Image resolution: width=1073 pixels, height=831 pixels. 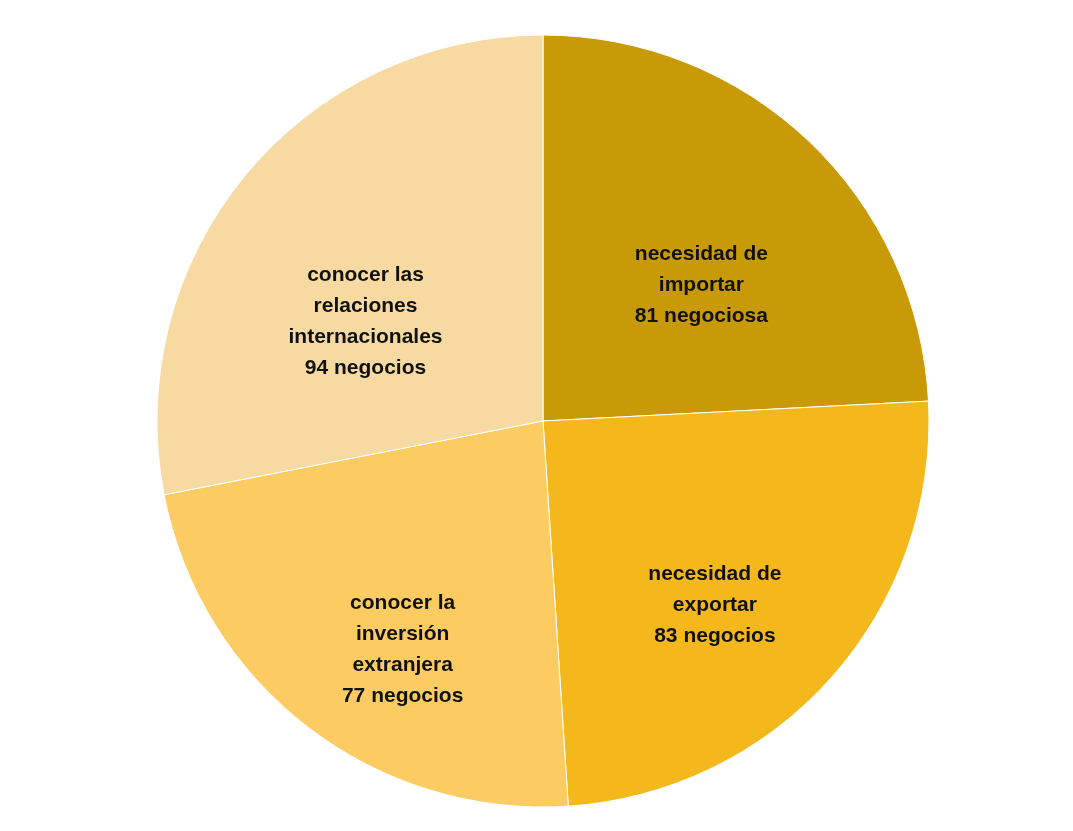 I want to click on data-label: 77 negocios, so click(x=402, y=695).